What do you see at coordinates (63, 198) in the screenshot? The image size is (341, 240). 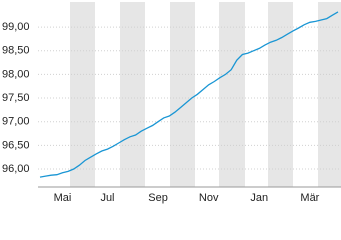 I see `x-tick-label: Mai` at bounding box center [63, 198].